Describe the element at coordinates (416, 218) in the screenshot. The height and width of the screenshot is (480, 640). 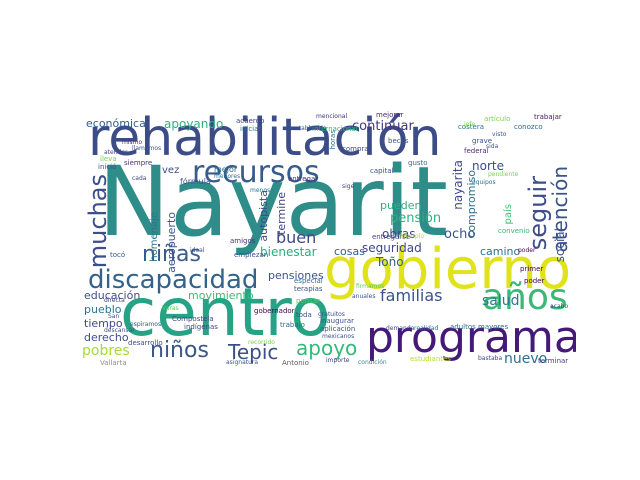
I see `word: pensión` at that location.